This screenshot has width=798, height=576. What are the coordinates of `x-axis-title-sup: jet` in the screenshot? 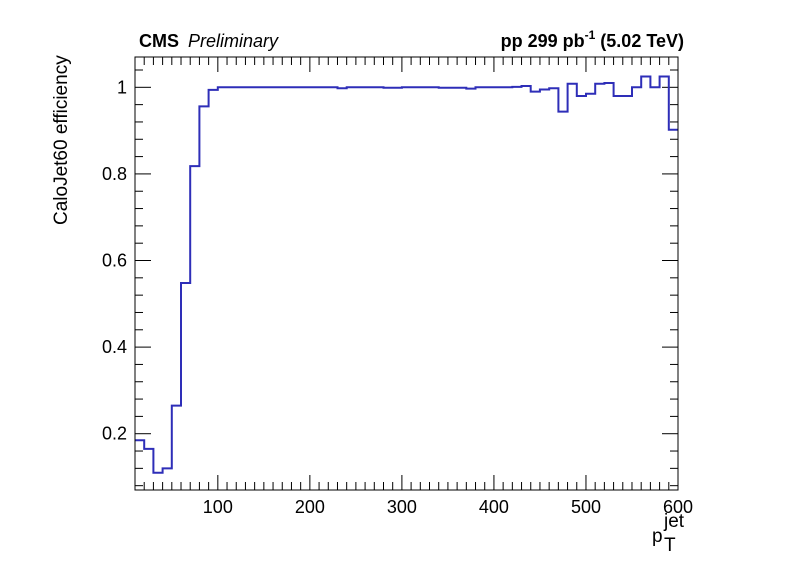 It's located at (674, 521).